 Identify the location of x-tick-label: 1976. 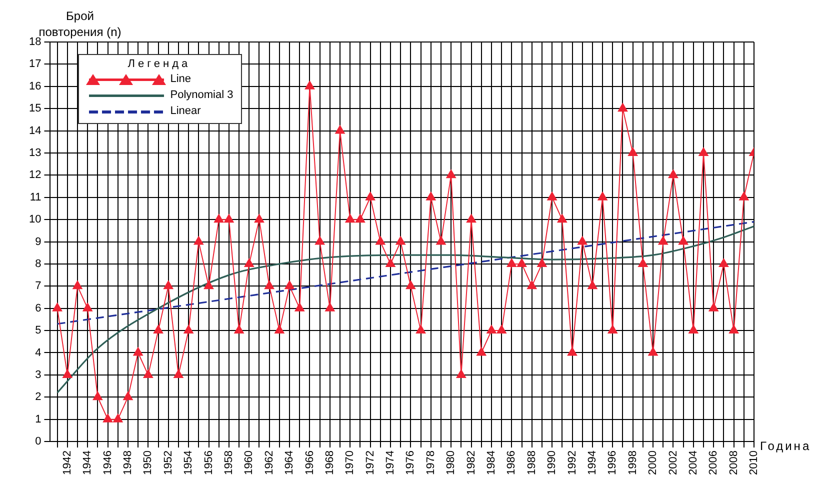
(410, 463).